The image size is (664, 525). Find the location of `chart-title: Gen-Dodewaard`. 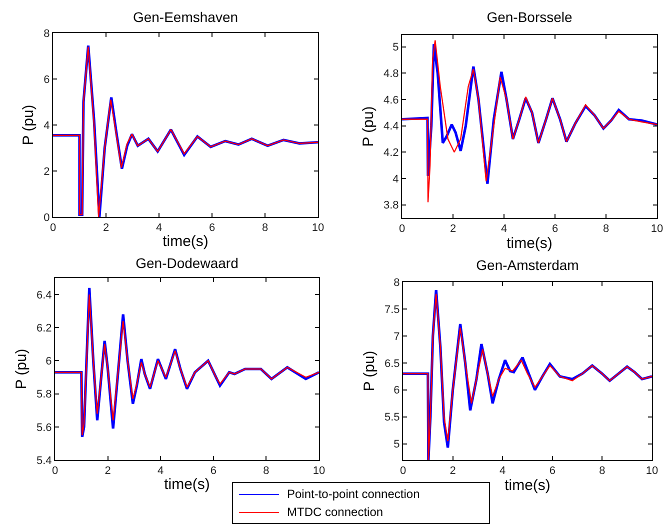

chart-title: Gen-Dodewaard is located at coordinates (187, 262).